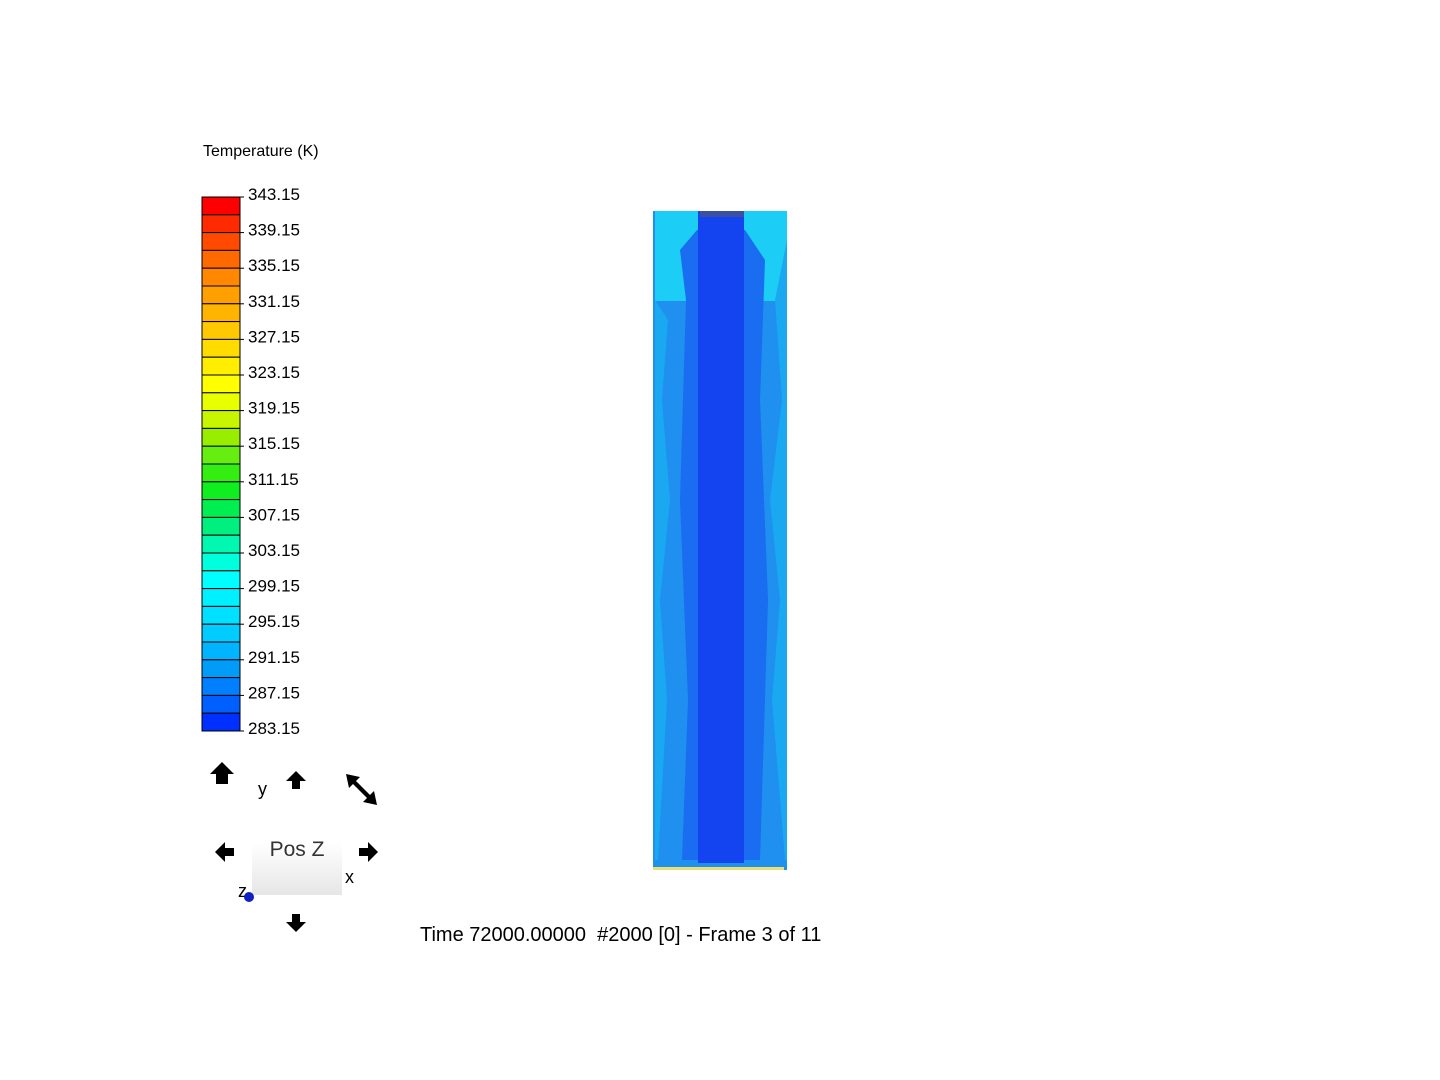 Image resolution: width=1440 pixels, height=1080 pixels. Describe the element at coordinates (296, 923) in the screenshot. I see `rotate-down-arrow` at that location.